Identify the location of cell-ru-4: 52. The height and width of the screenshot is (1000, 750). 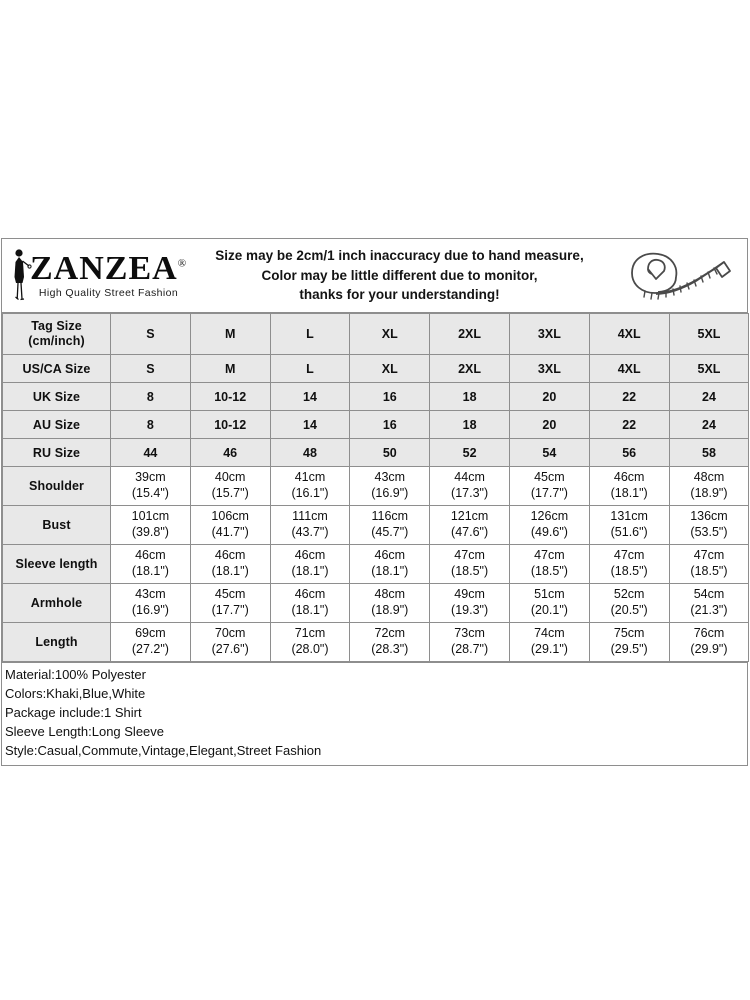
(469, 452).